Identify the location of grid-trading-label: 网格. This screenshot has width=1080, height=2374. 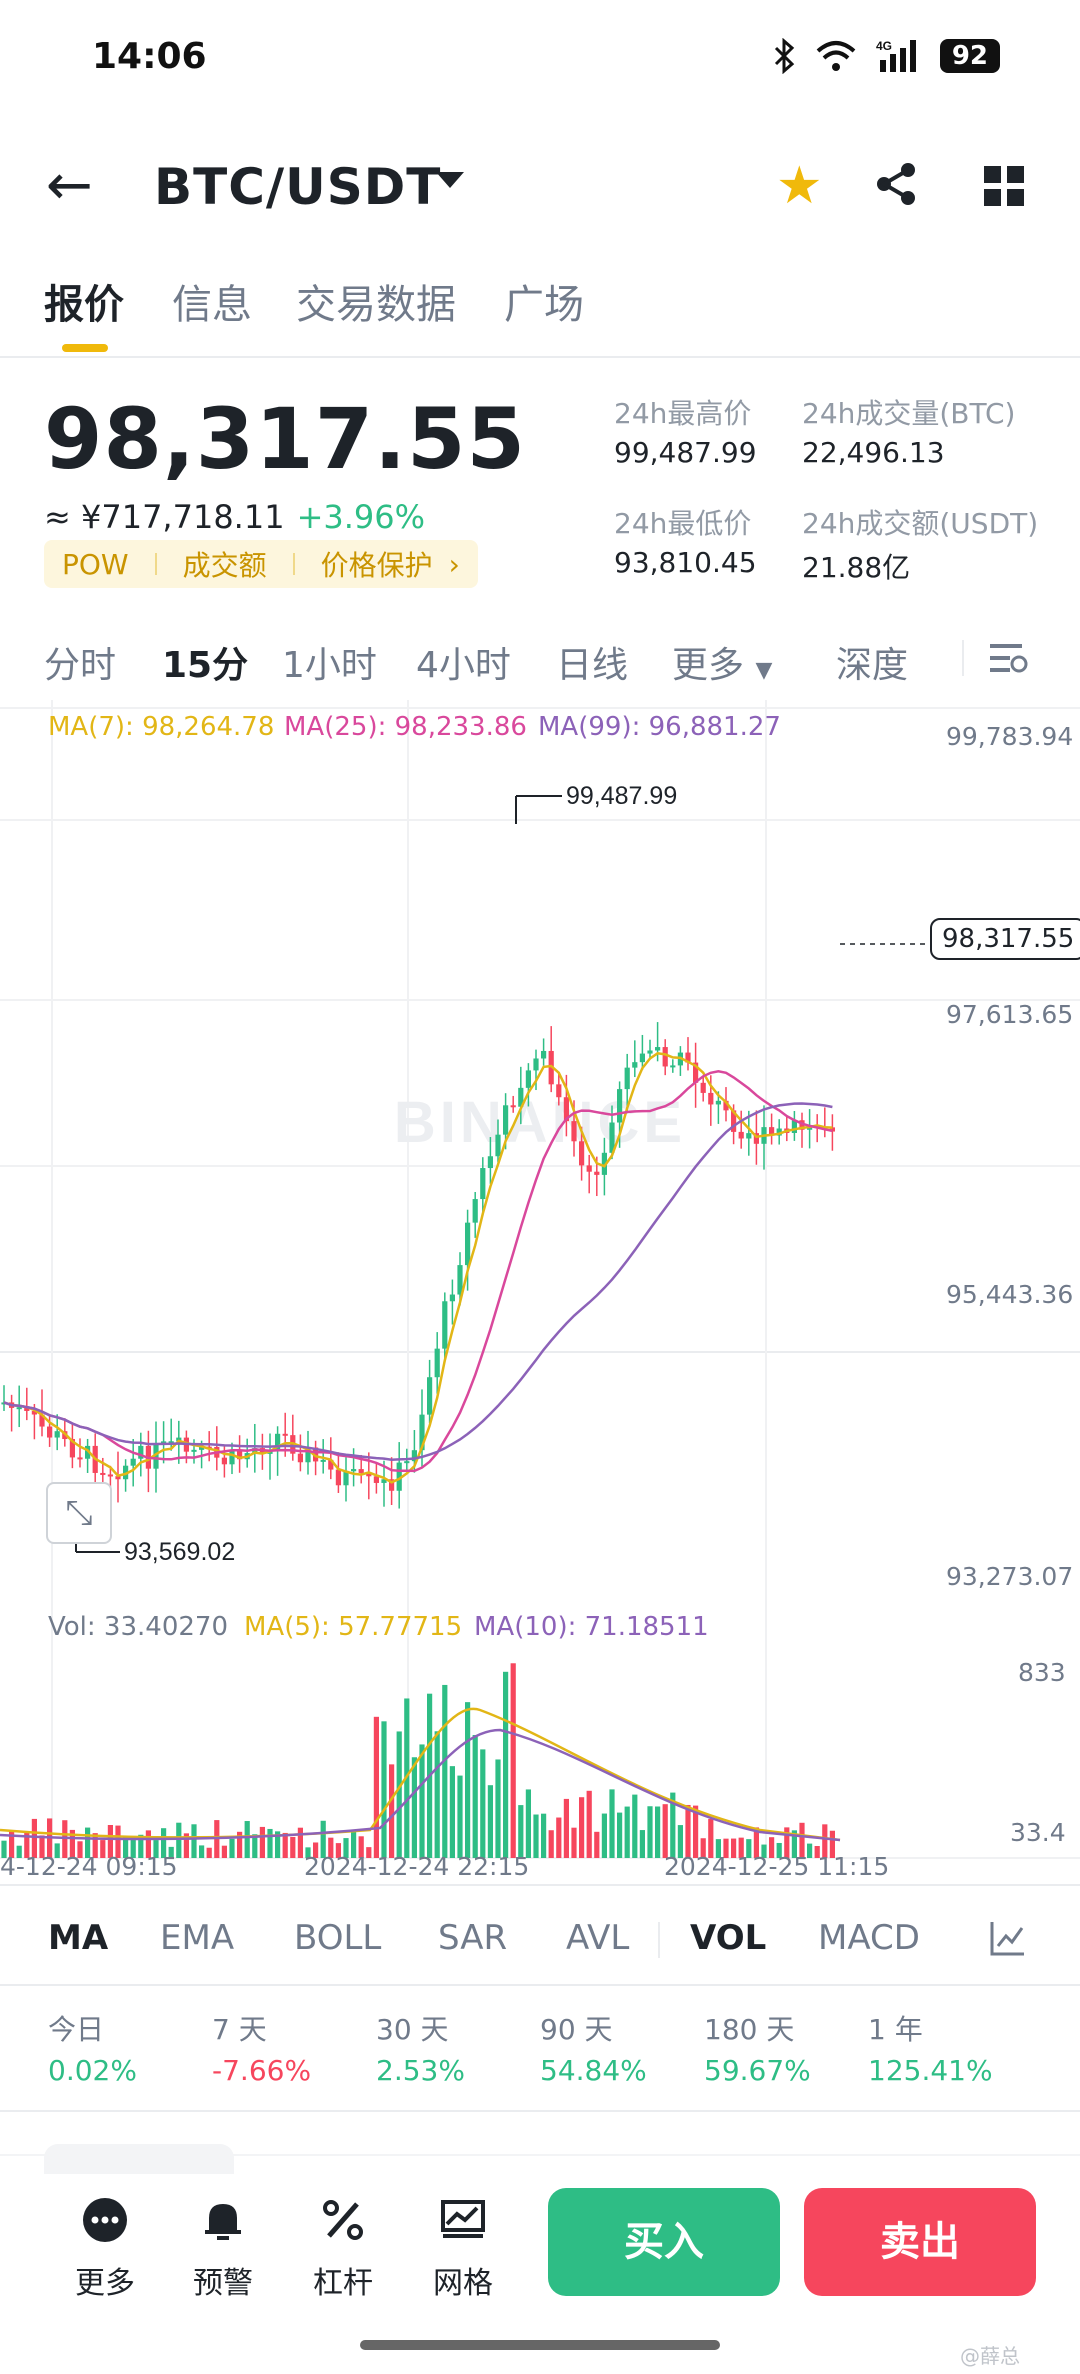
(463, 2283).